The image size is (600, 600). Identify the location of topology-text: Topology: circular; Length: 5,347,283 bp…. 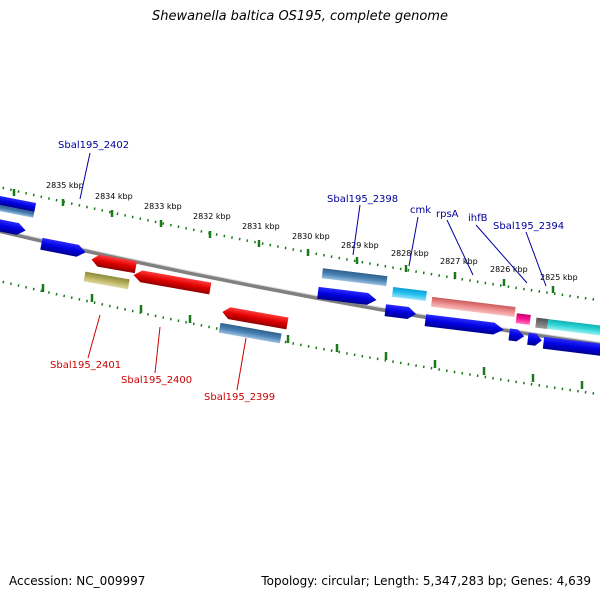
(426, 581).